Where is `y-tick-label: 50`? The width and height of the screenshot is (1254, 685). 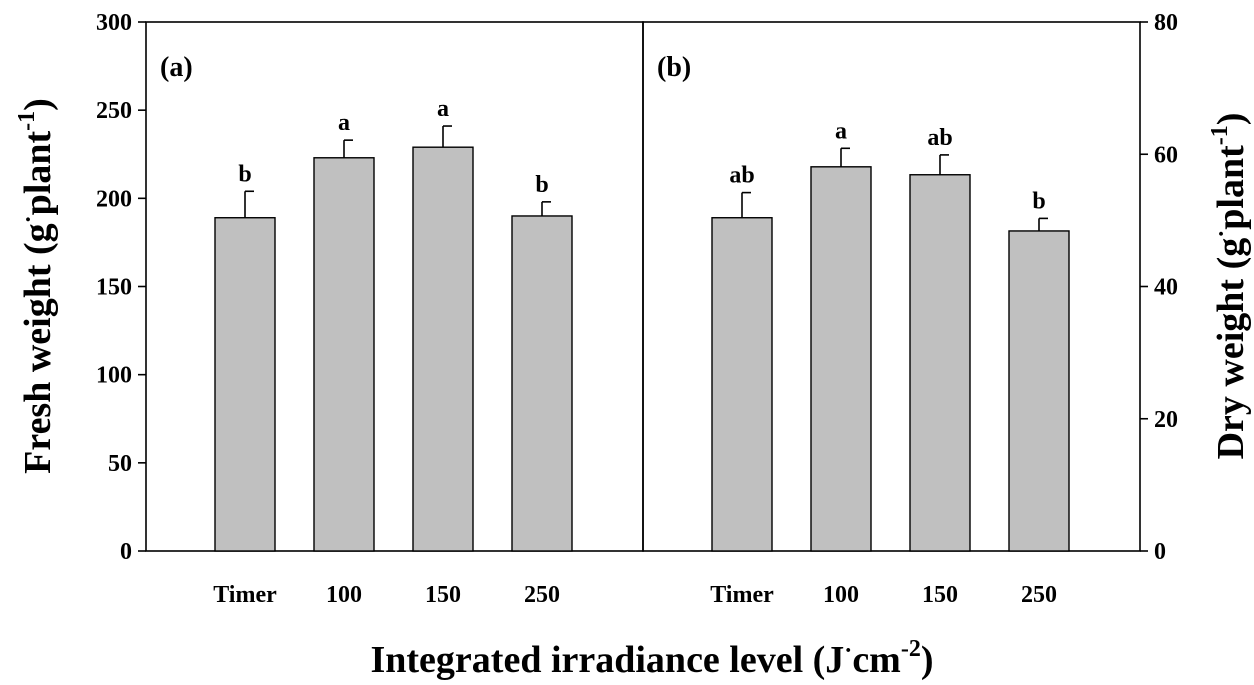
y-tick-label: 50 is located at coordinates (120, 464).